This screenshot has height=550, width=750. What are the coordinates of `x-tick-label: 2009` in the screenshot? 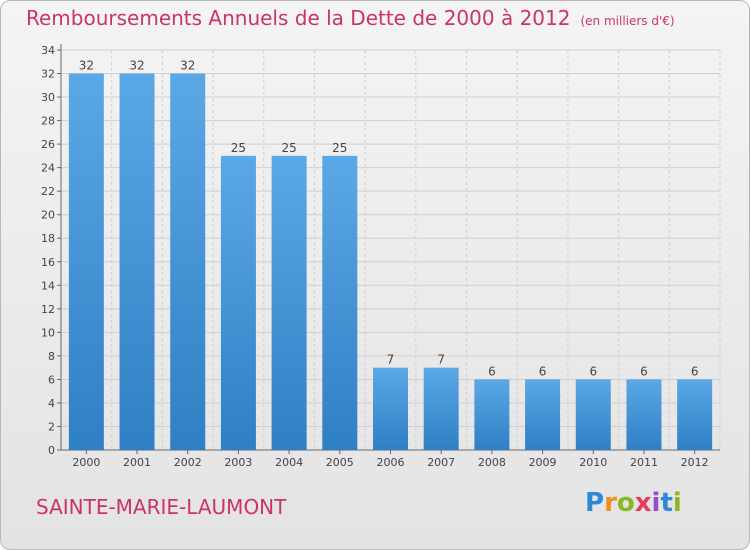 It's located at (543, 462).